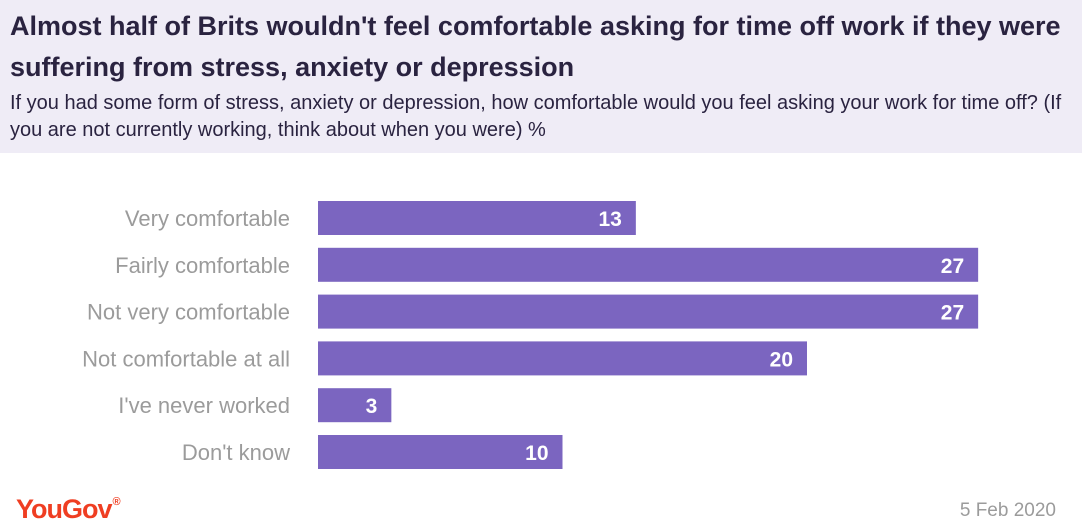 The height and width of the screenshot is (530, 1082). Describe the element at coordinates (202, 265) in the screenshot. I see `category-label: Fairly comfortable` at that location.